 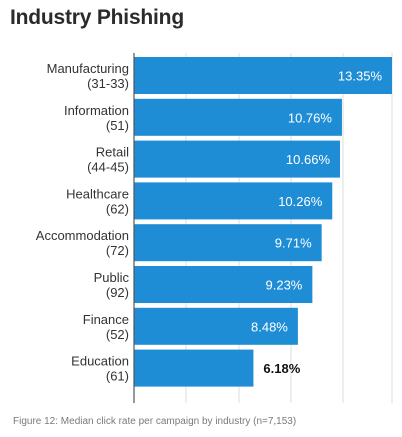 I want to click on data-label: 9.71%, so click(x=293, y=243).